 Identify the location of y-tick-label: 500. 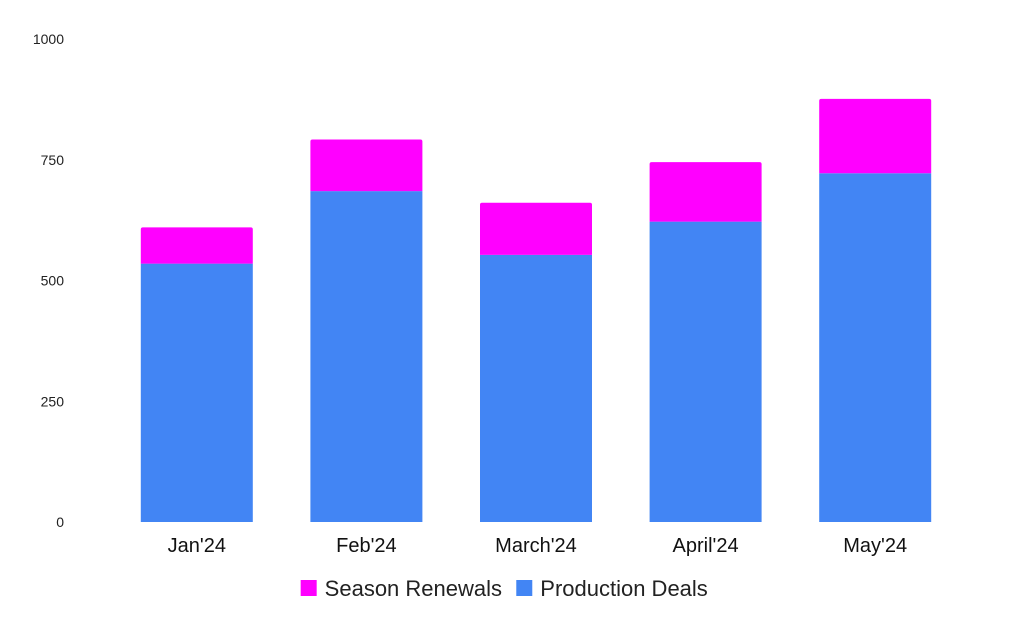
(53, 281).